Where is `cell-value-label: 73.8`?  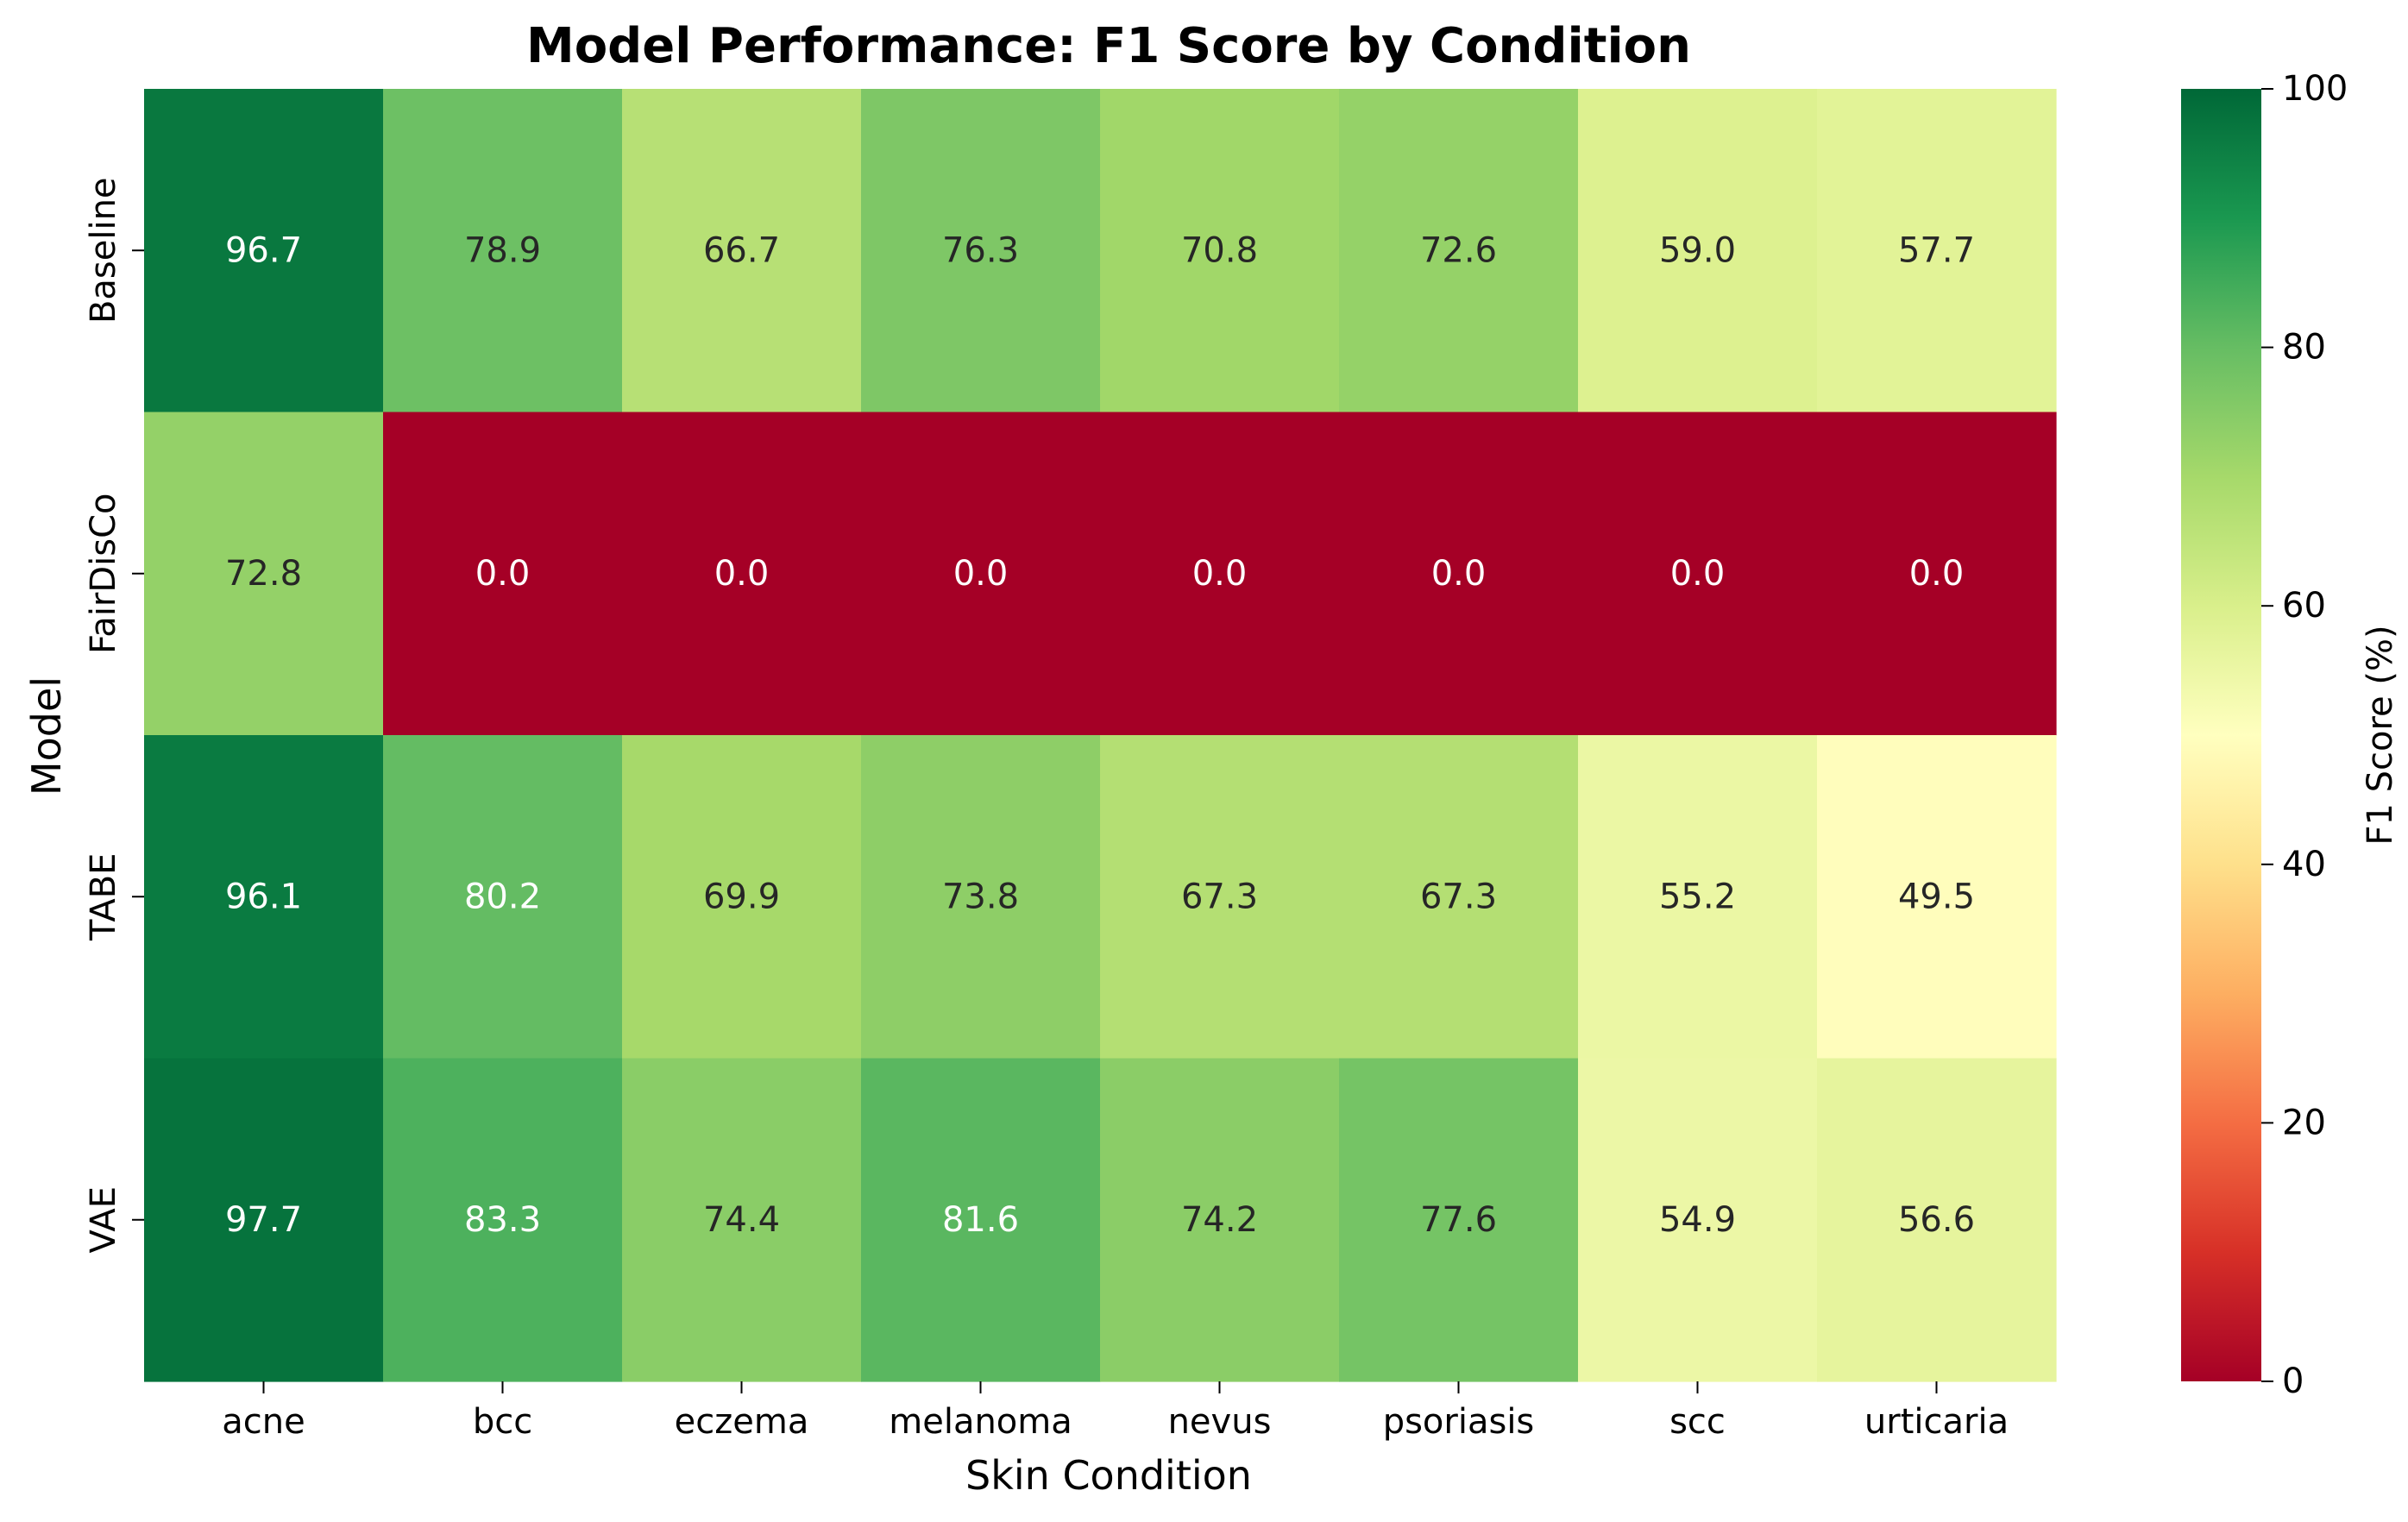
cell-value-label: 73.8 is located at coordinates (981, 896).